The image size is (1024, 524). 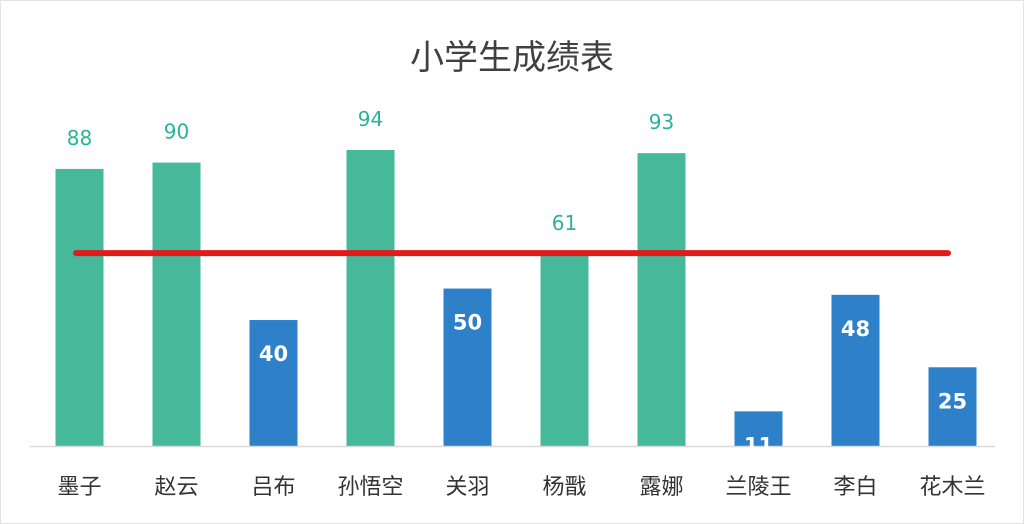 What do you see at coordinates (952, 487) in the screenshot?
I see `category-label-10: 花木兰` at bounding box center [952, 487].